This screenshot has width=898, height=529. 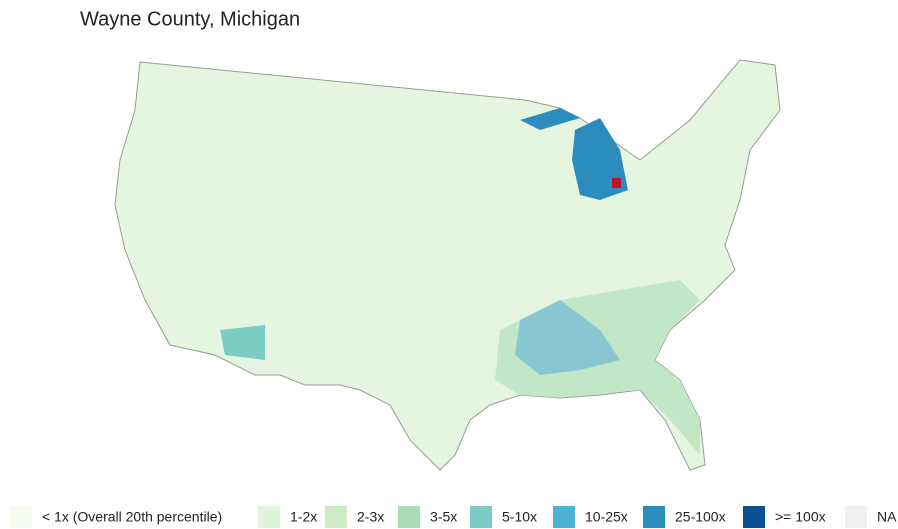 What do you see at coordinates (132, 517) in the screenshot?
I see `legend-label: < 1x (Overall 20th percentile)` at bounding box center [132, 517].